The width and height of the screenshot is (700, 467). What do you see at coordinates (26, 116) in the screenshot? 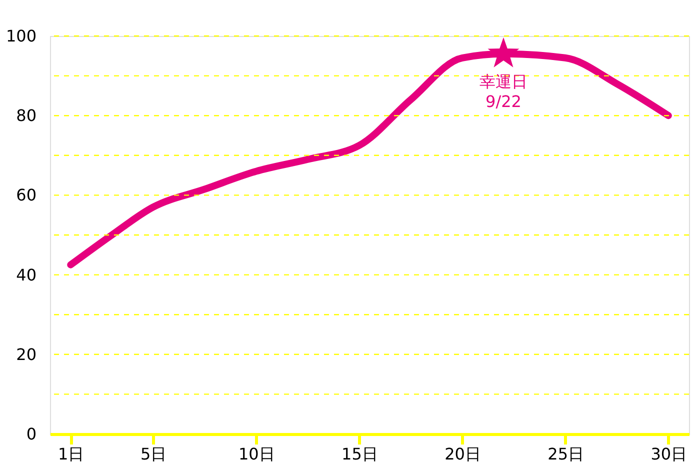
I see `y-tick-label: 80` at bounding box center [26, 116].